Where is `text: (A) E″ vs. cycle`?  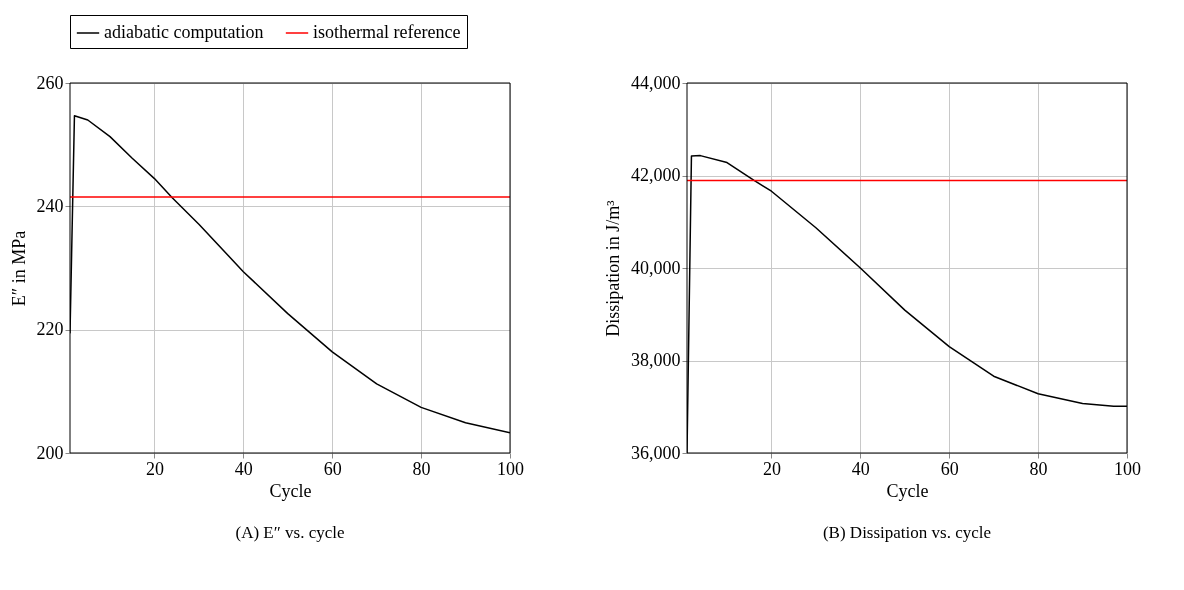
text: (A) E″ vs. cycle is located at coordinates (290, 532).